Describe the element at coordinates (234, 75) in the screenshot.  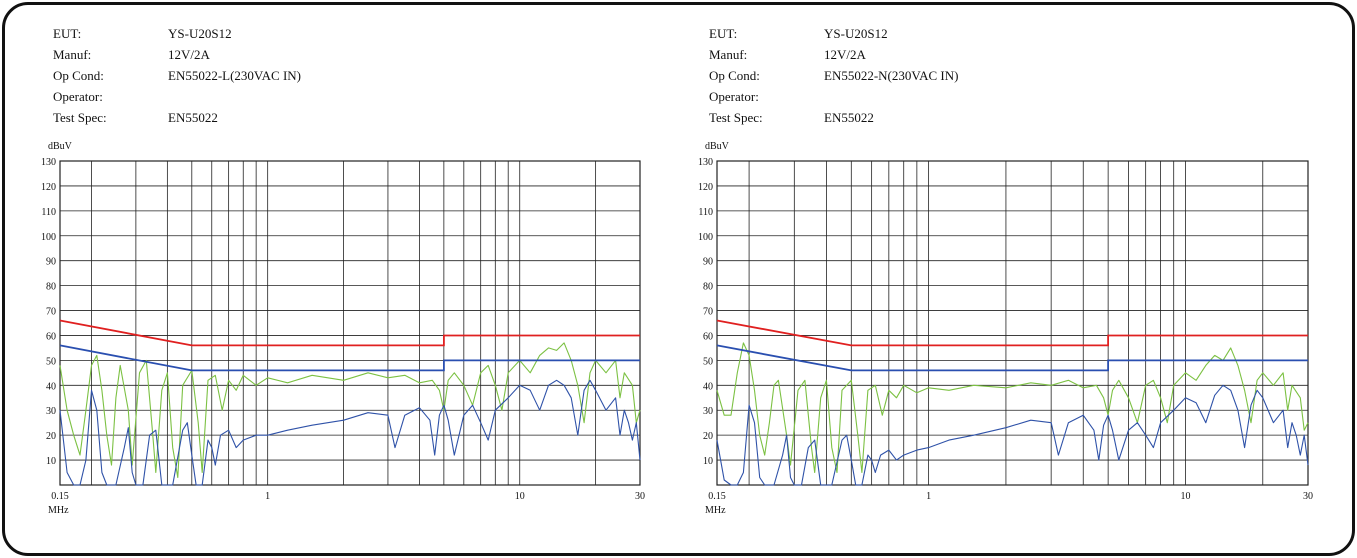
I see `meta-value-op-cond: EN55022-L(230VAC IN)` at that location.